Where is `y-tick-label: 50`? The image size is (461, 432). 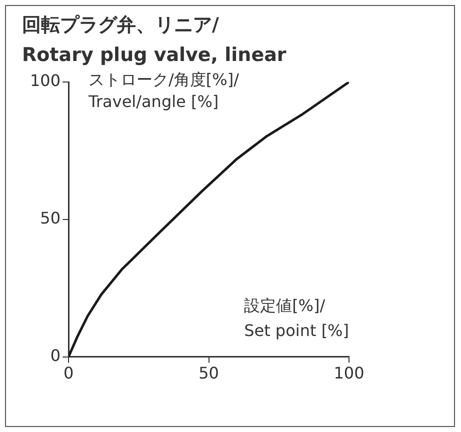
y-tick-label: 50 is located at coordinates (50, 218).